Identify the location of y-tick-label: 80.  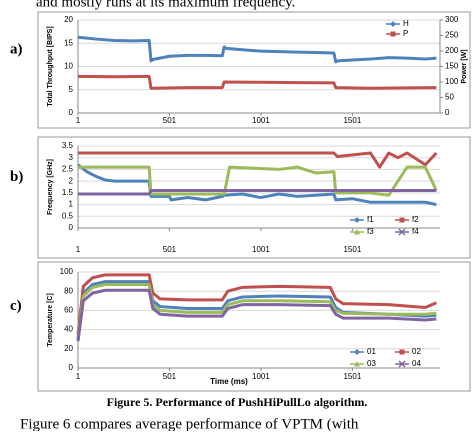
(68, 290).